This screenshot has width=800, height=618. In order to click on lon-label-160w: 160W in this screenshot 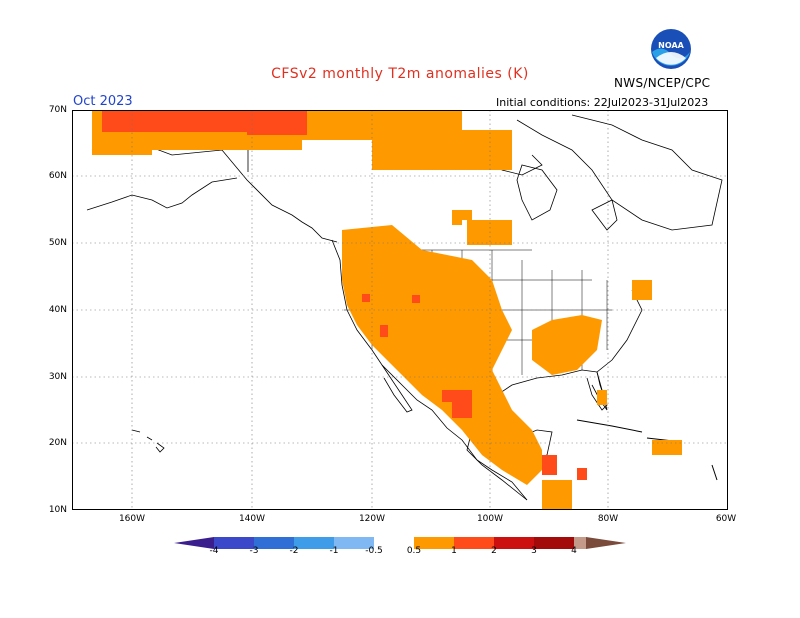, I will do `click(132, 519)`.